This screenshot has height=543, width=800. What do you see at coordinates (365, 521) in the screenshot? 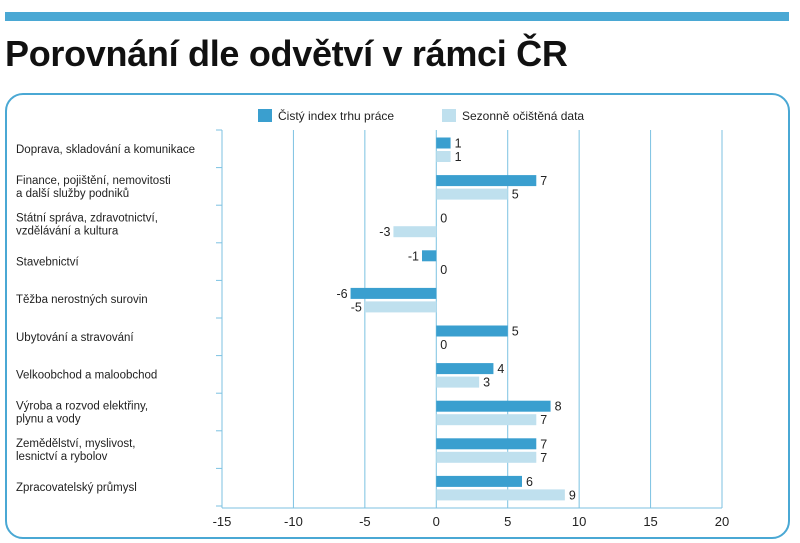
I see `x-tick-label: -5` at bounding box center [365, 521].